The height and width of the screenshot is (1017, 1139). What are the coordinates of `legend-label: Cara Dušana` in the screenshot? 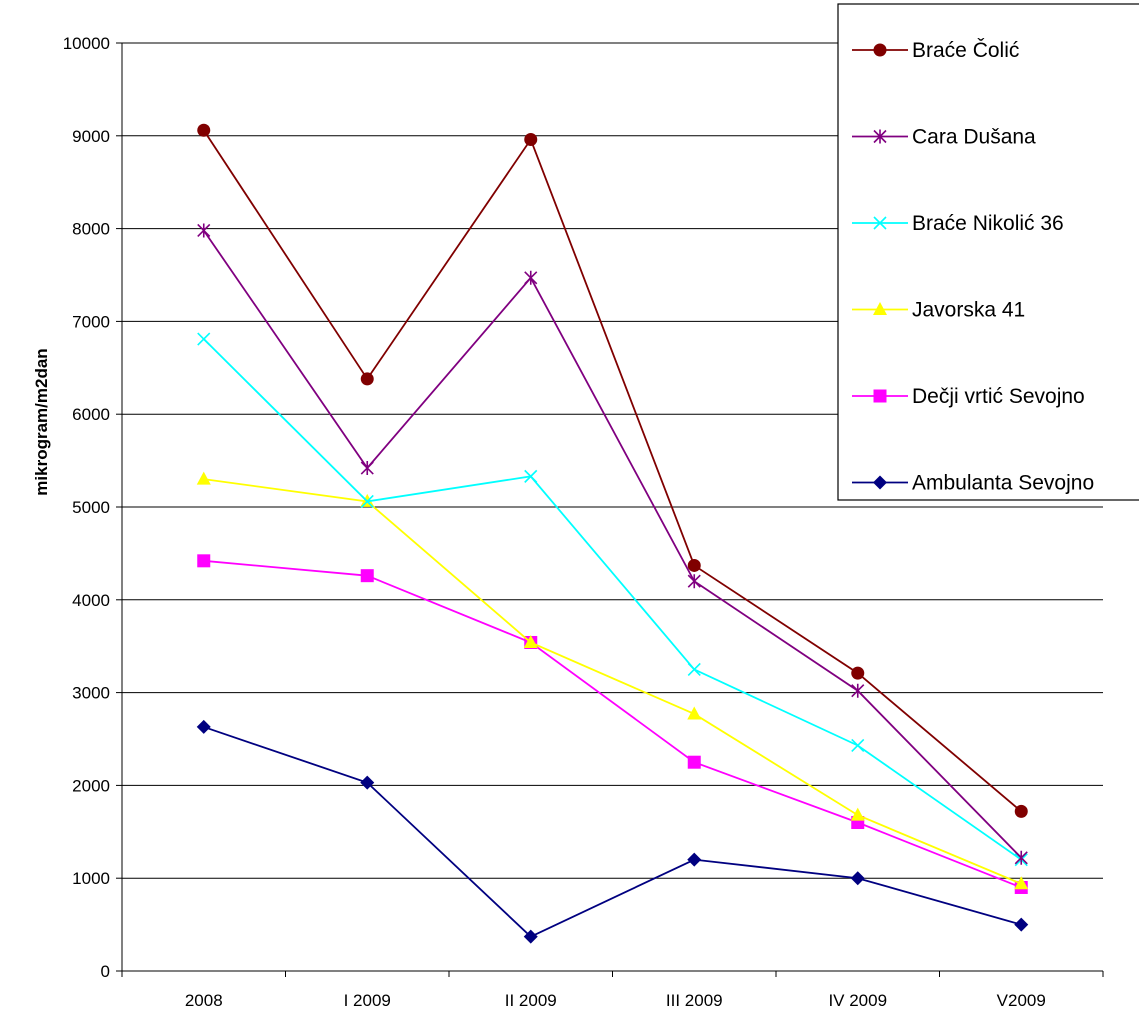 It's located at (974, 137).